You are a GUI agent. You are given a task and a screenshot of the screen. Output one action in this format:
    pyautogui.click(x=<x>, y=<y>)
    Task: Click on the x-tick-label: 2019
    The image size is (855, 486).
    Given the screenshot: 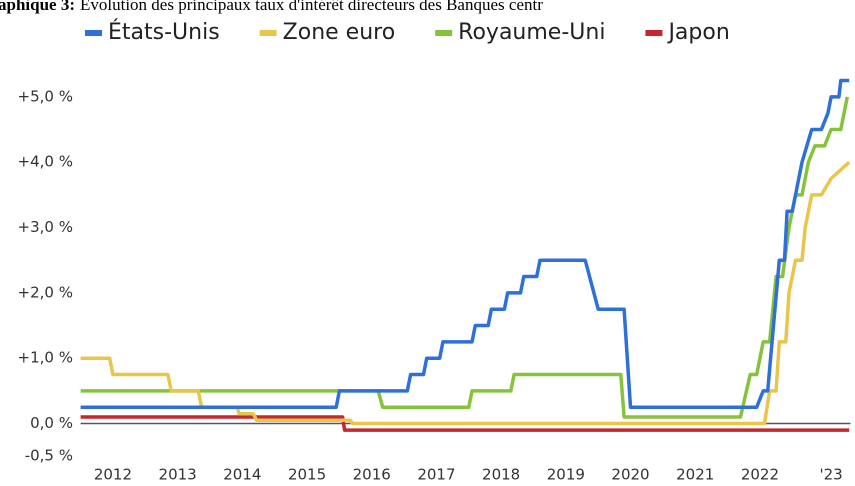 What is the action you would take?
    pyautogui.click(x=566, y=475)
    